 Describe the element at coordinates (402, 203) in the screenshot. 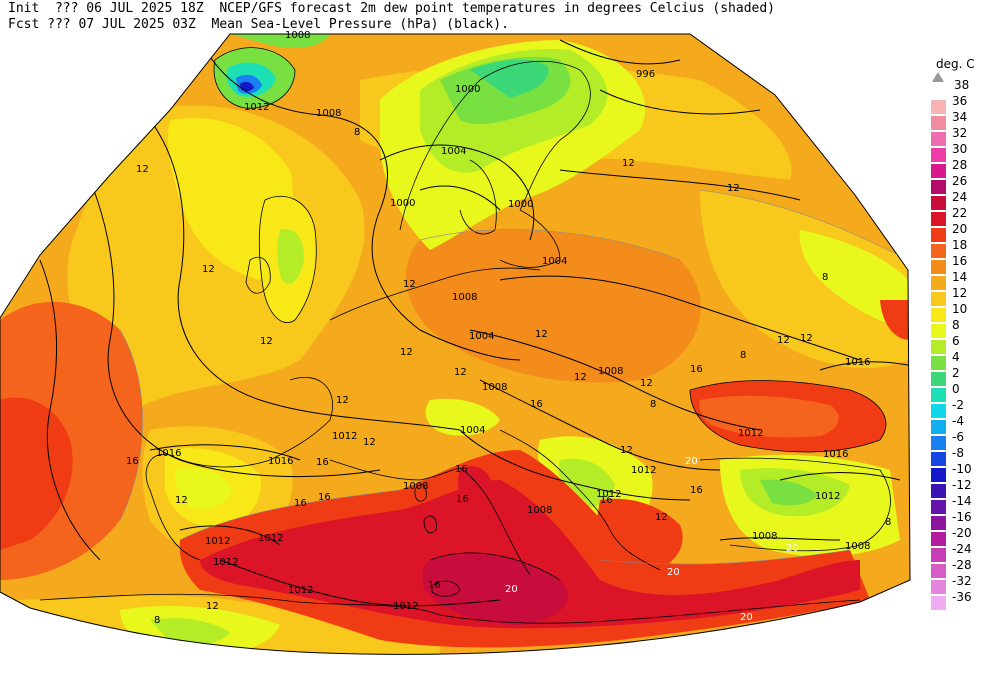

I see `isobar-label: 1000` at that location.